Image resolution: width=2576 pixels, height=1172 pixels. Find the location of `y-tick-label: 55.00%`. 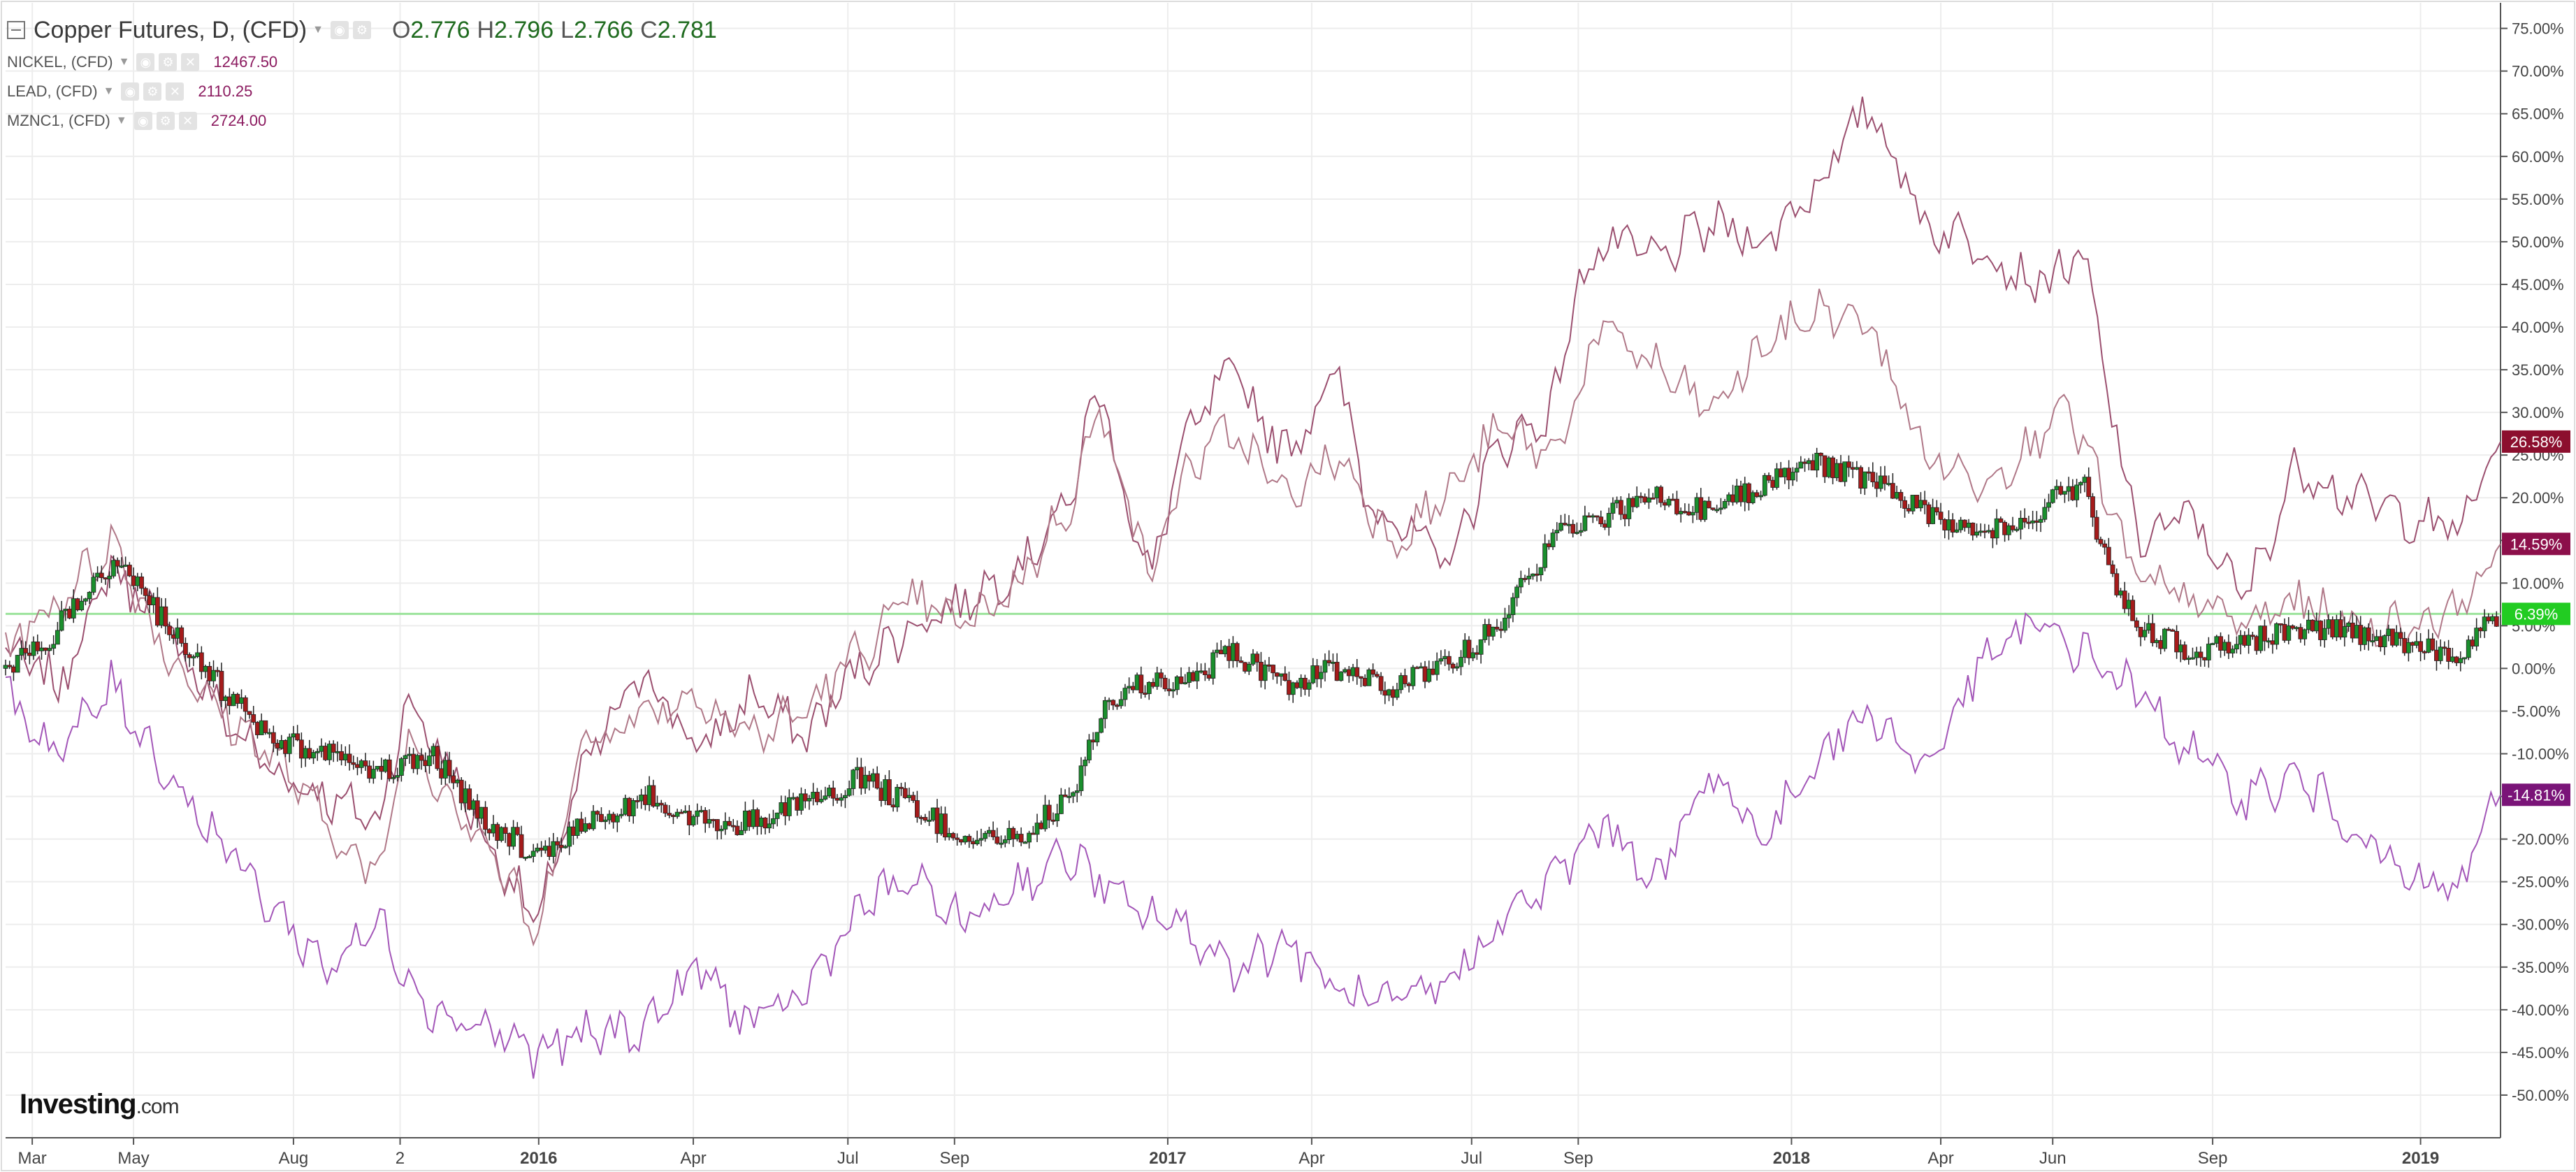

y-tick-label: 55.00% is located at coordinates (2538, 199).